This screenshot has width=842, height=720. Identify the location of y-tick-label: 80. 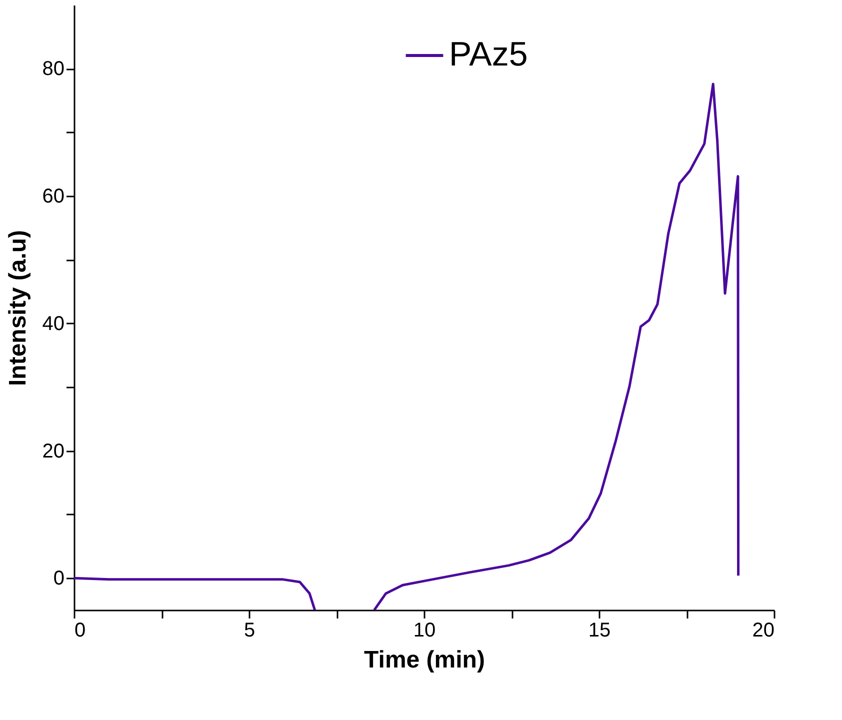
(53, 69).